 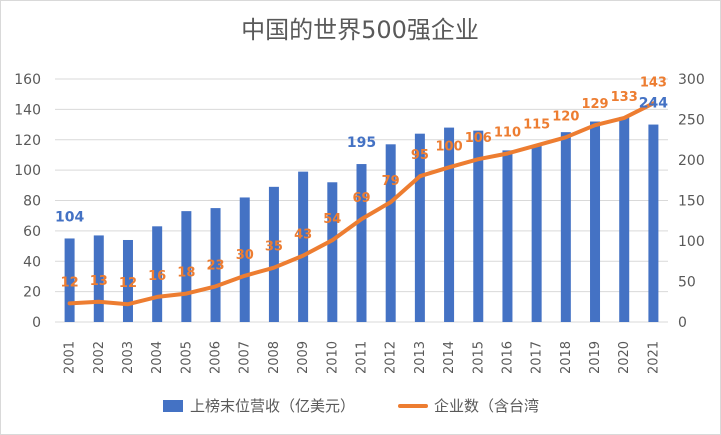 What do you see at coordinates (27, 171) in the screenshot?
I see `y-left-tick-label: 100` at bounding box center [27, 171].